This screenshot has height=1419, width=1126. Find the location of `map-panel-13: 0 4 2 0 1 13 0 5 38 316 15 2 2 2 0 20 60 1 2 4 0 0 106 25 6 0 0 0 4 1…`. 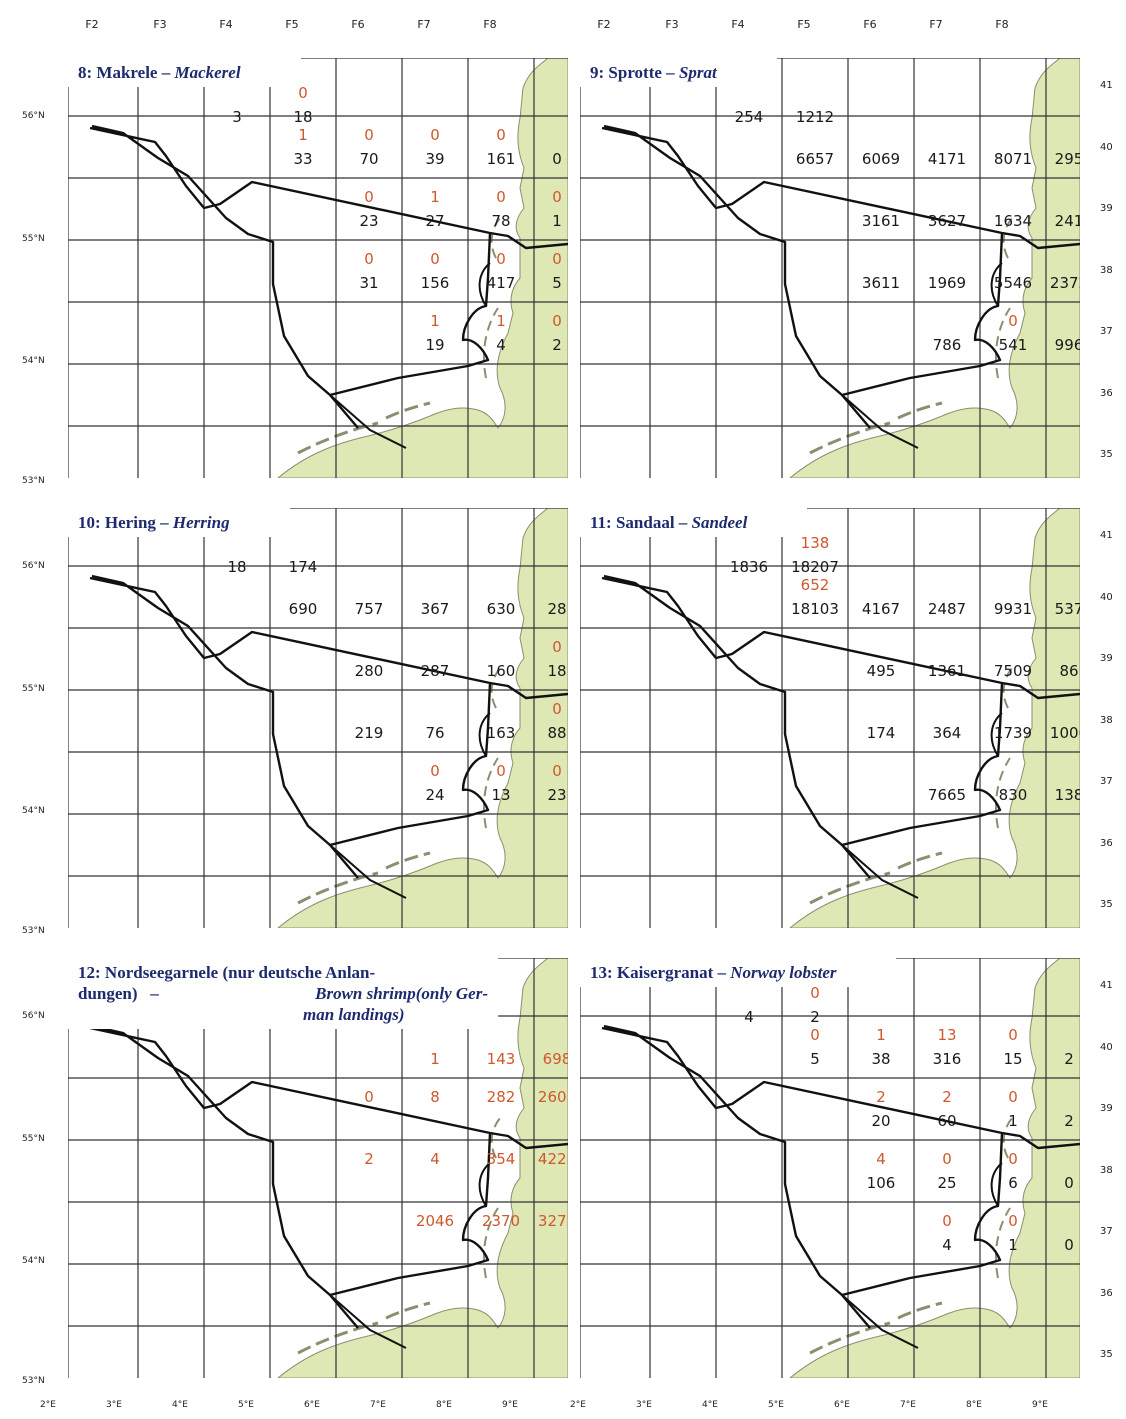

map-panel-13: 0 4 2 0 1 13 0 5 38 316 15 2 2 2 0 20 60 1 2 4 0 0 106 25 6 0 0 0 4 1… is located at coordinates (830, 1168).